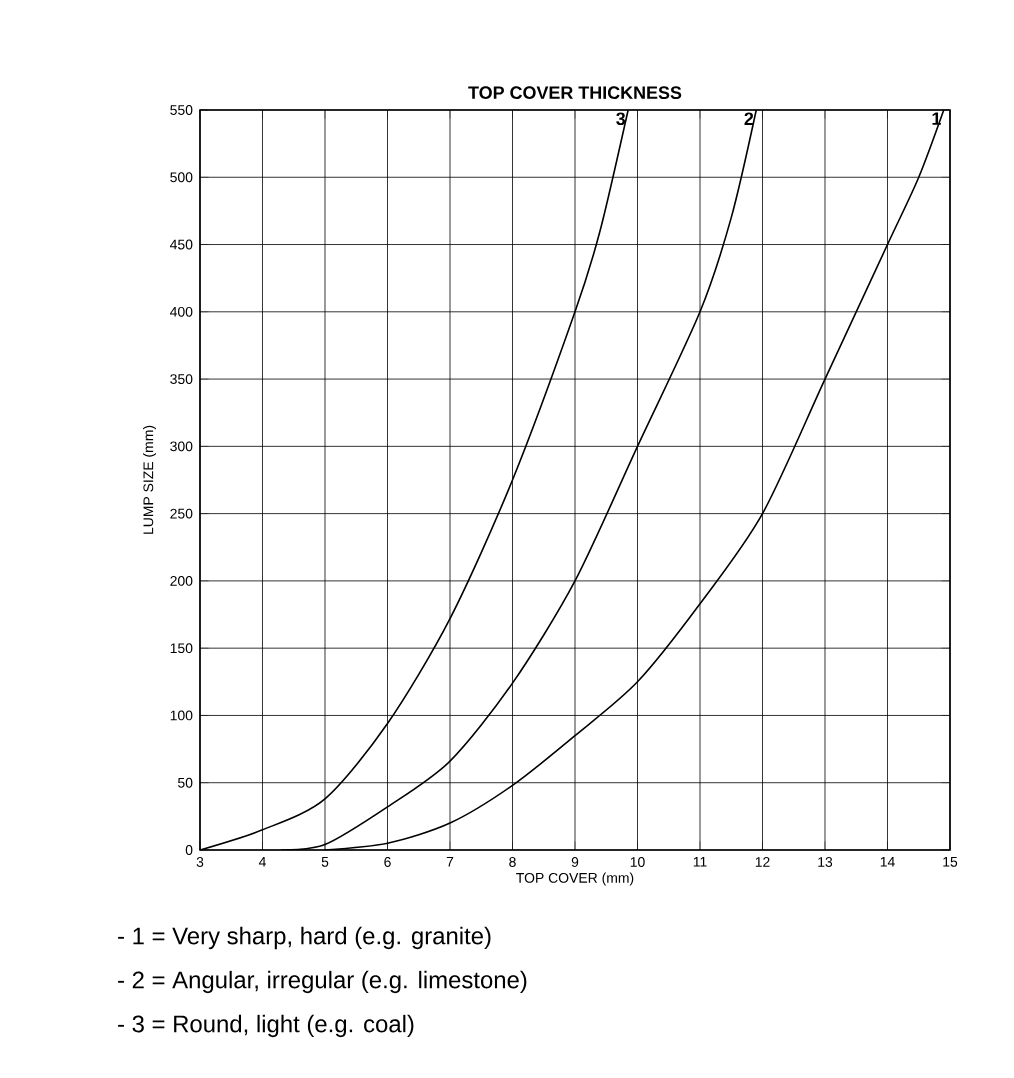 This screenshot has width=1014, height=1078. Describe the element at coordinates (621, 119) in the screenshot. I see `legend-label: 3` at that location.